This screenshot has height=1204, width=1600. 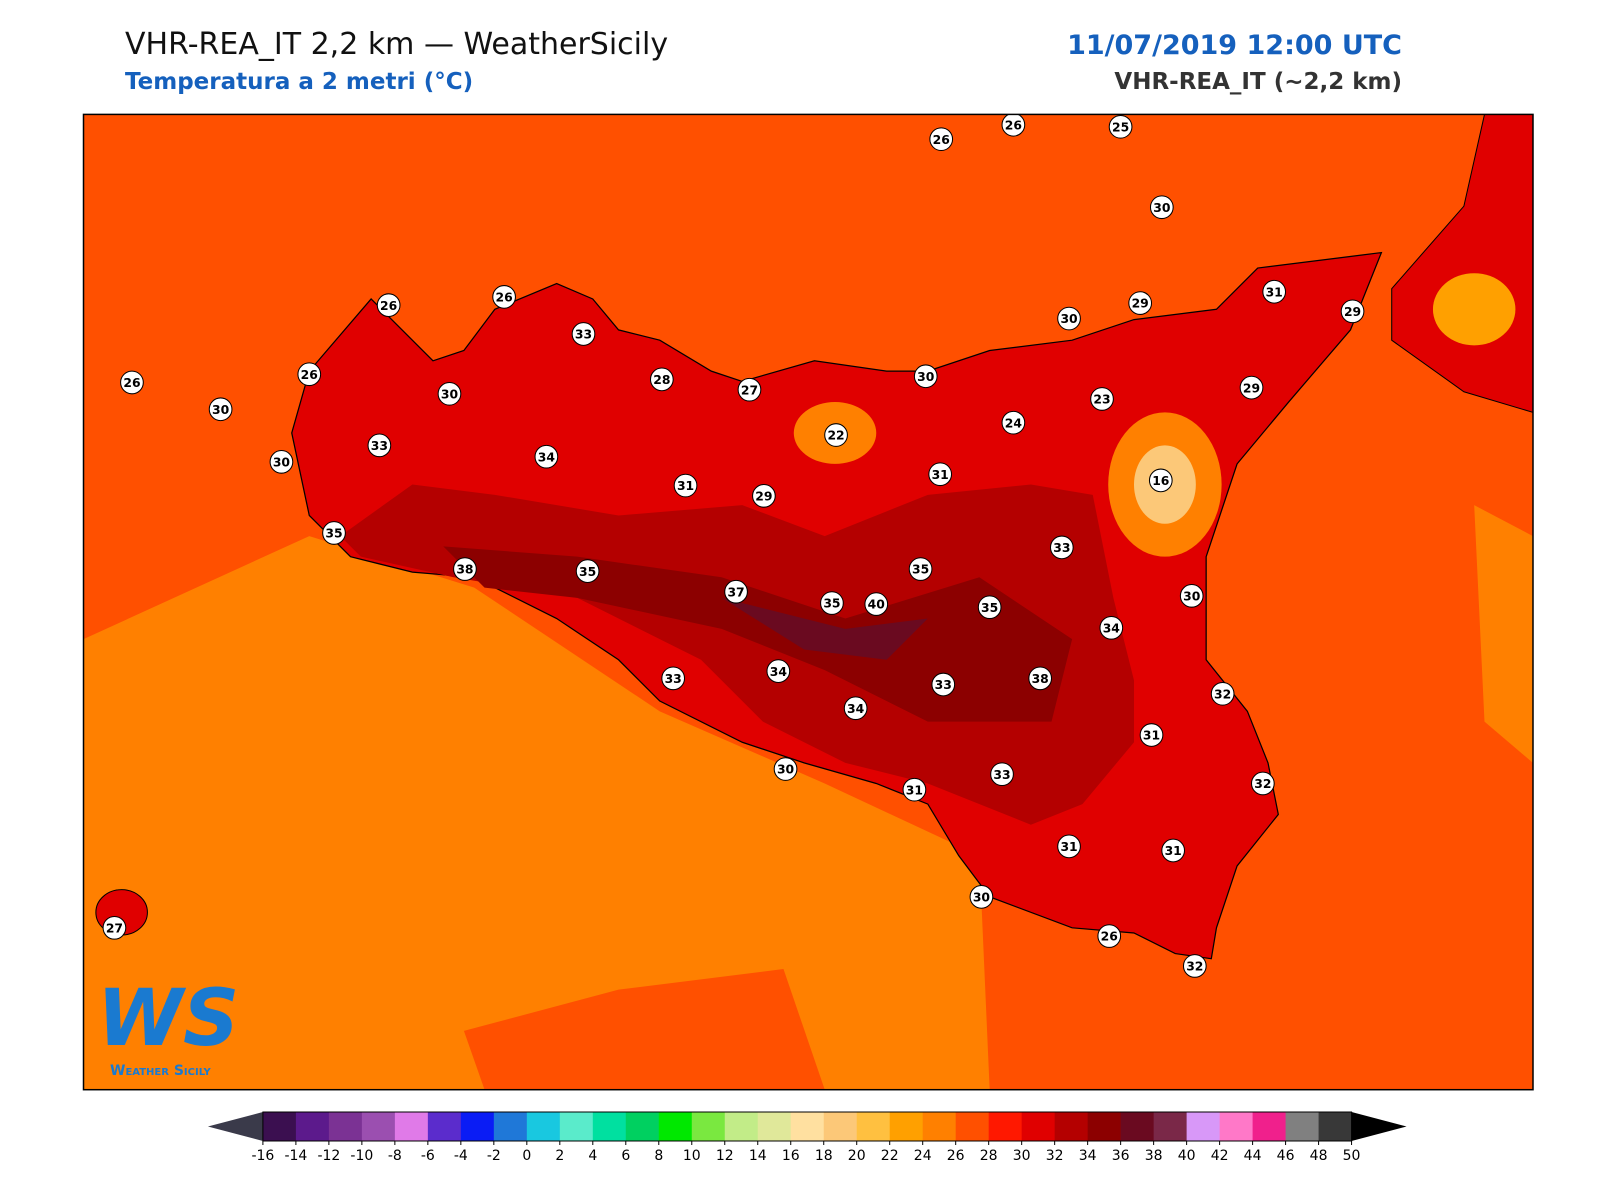 I want to click on station-value: 25, so click(x=1120, y=127).